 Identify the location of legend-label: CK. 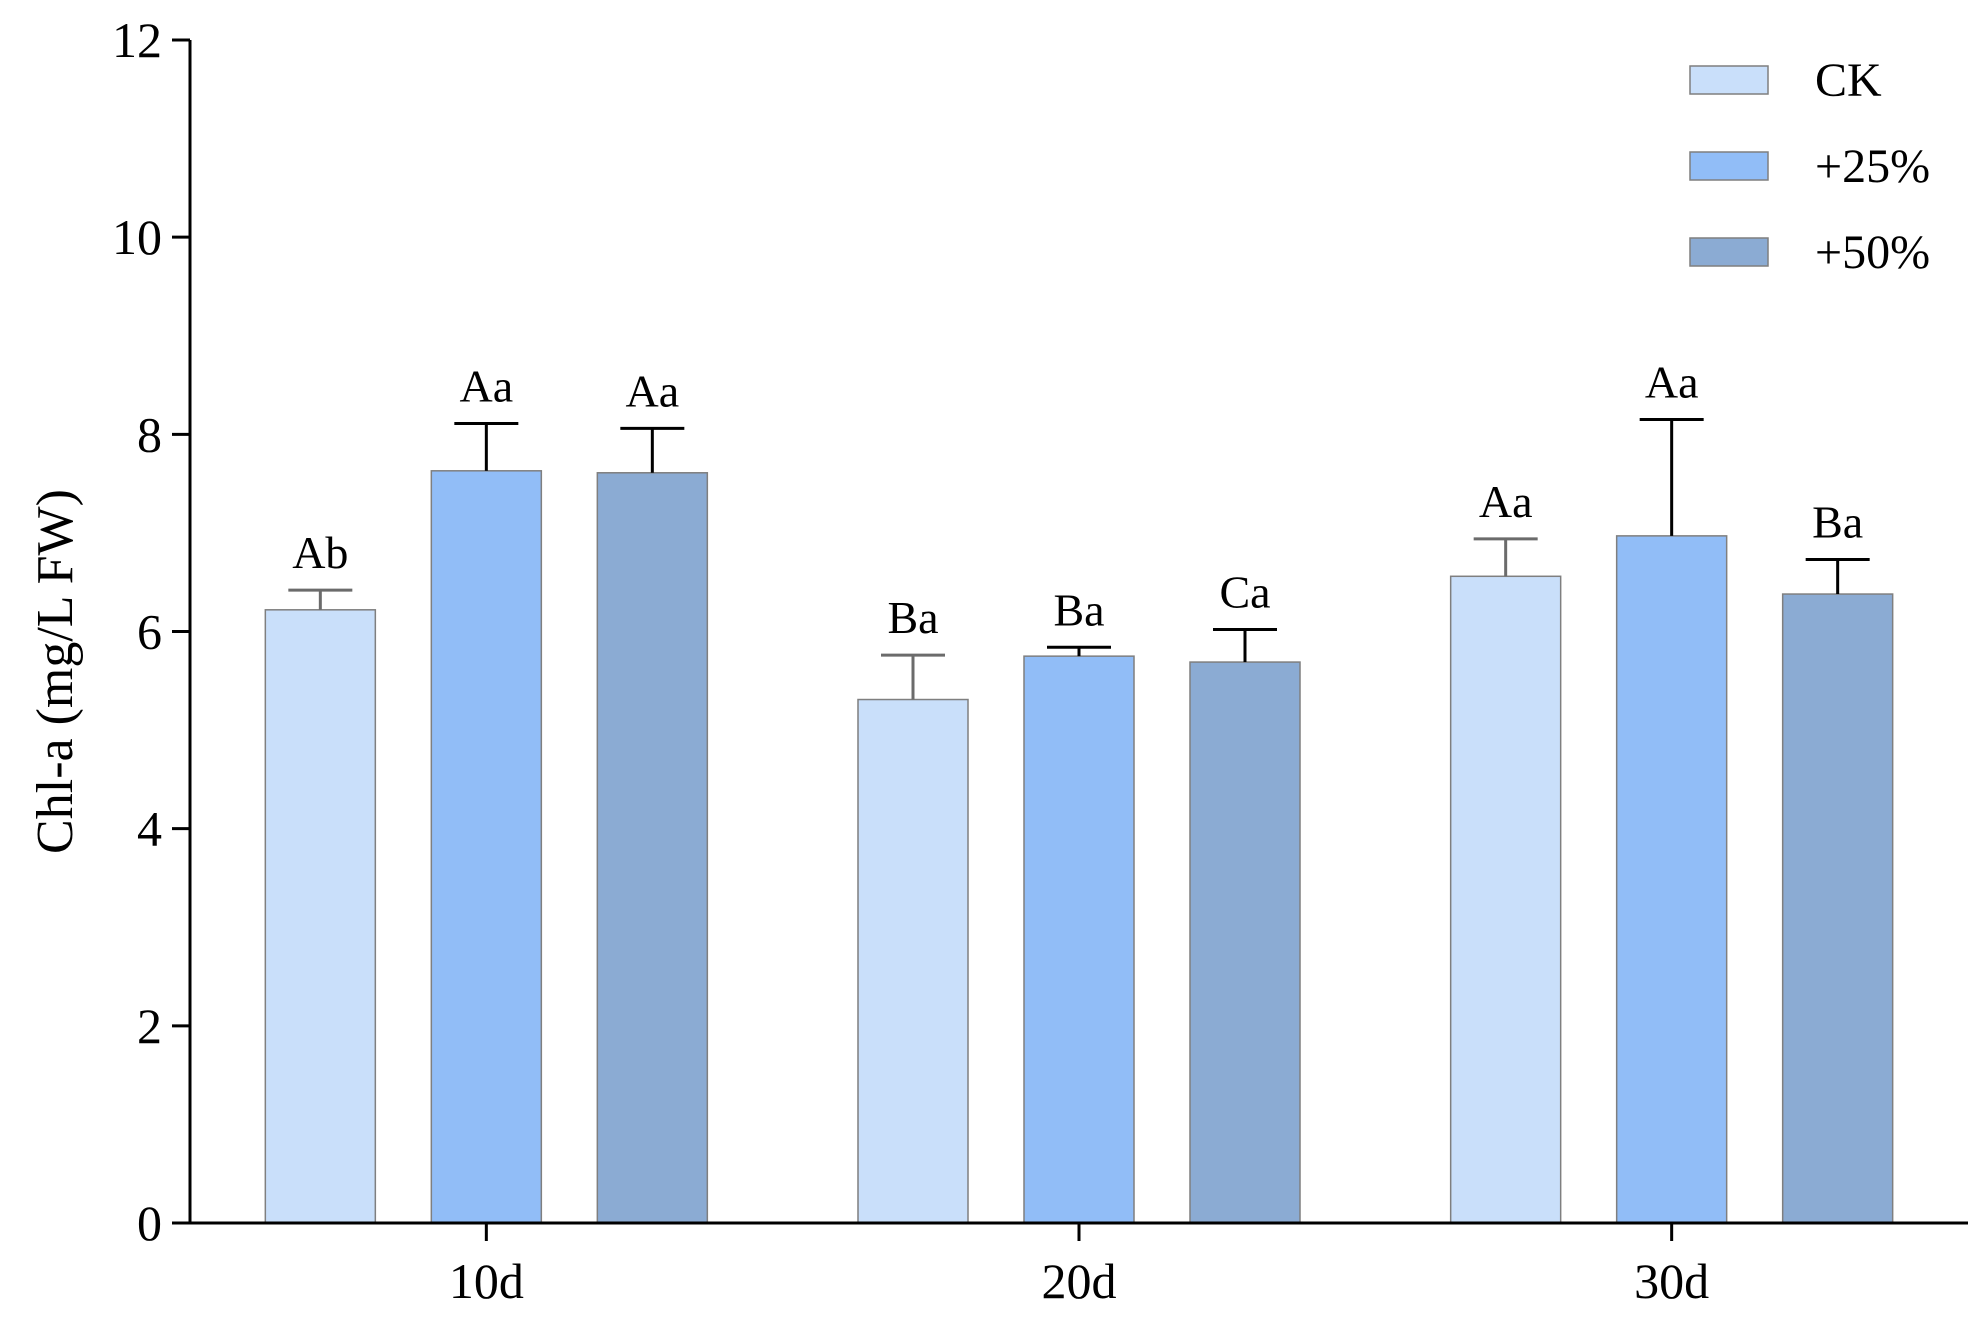
(1848, 80).